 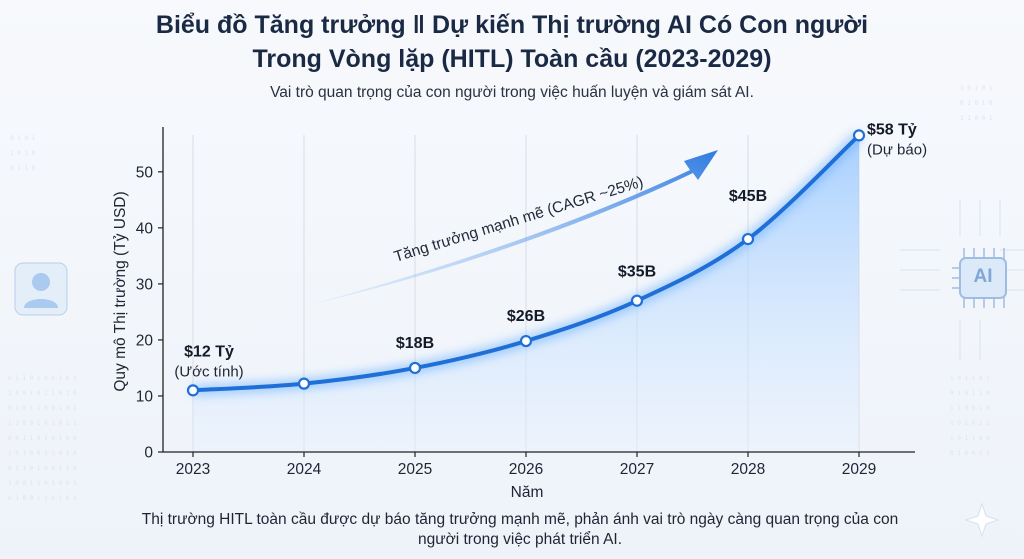 What do you see at coordinates (897, 149) in the screenshot?
I see `data-label-note: (Dự báo)` at bounding box center [897, 149].